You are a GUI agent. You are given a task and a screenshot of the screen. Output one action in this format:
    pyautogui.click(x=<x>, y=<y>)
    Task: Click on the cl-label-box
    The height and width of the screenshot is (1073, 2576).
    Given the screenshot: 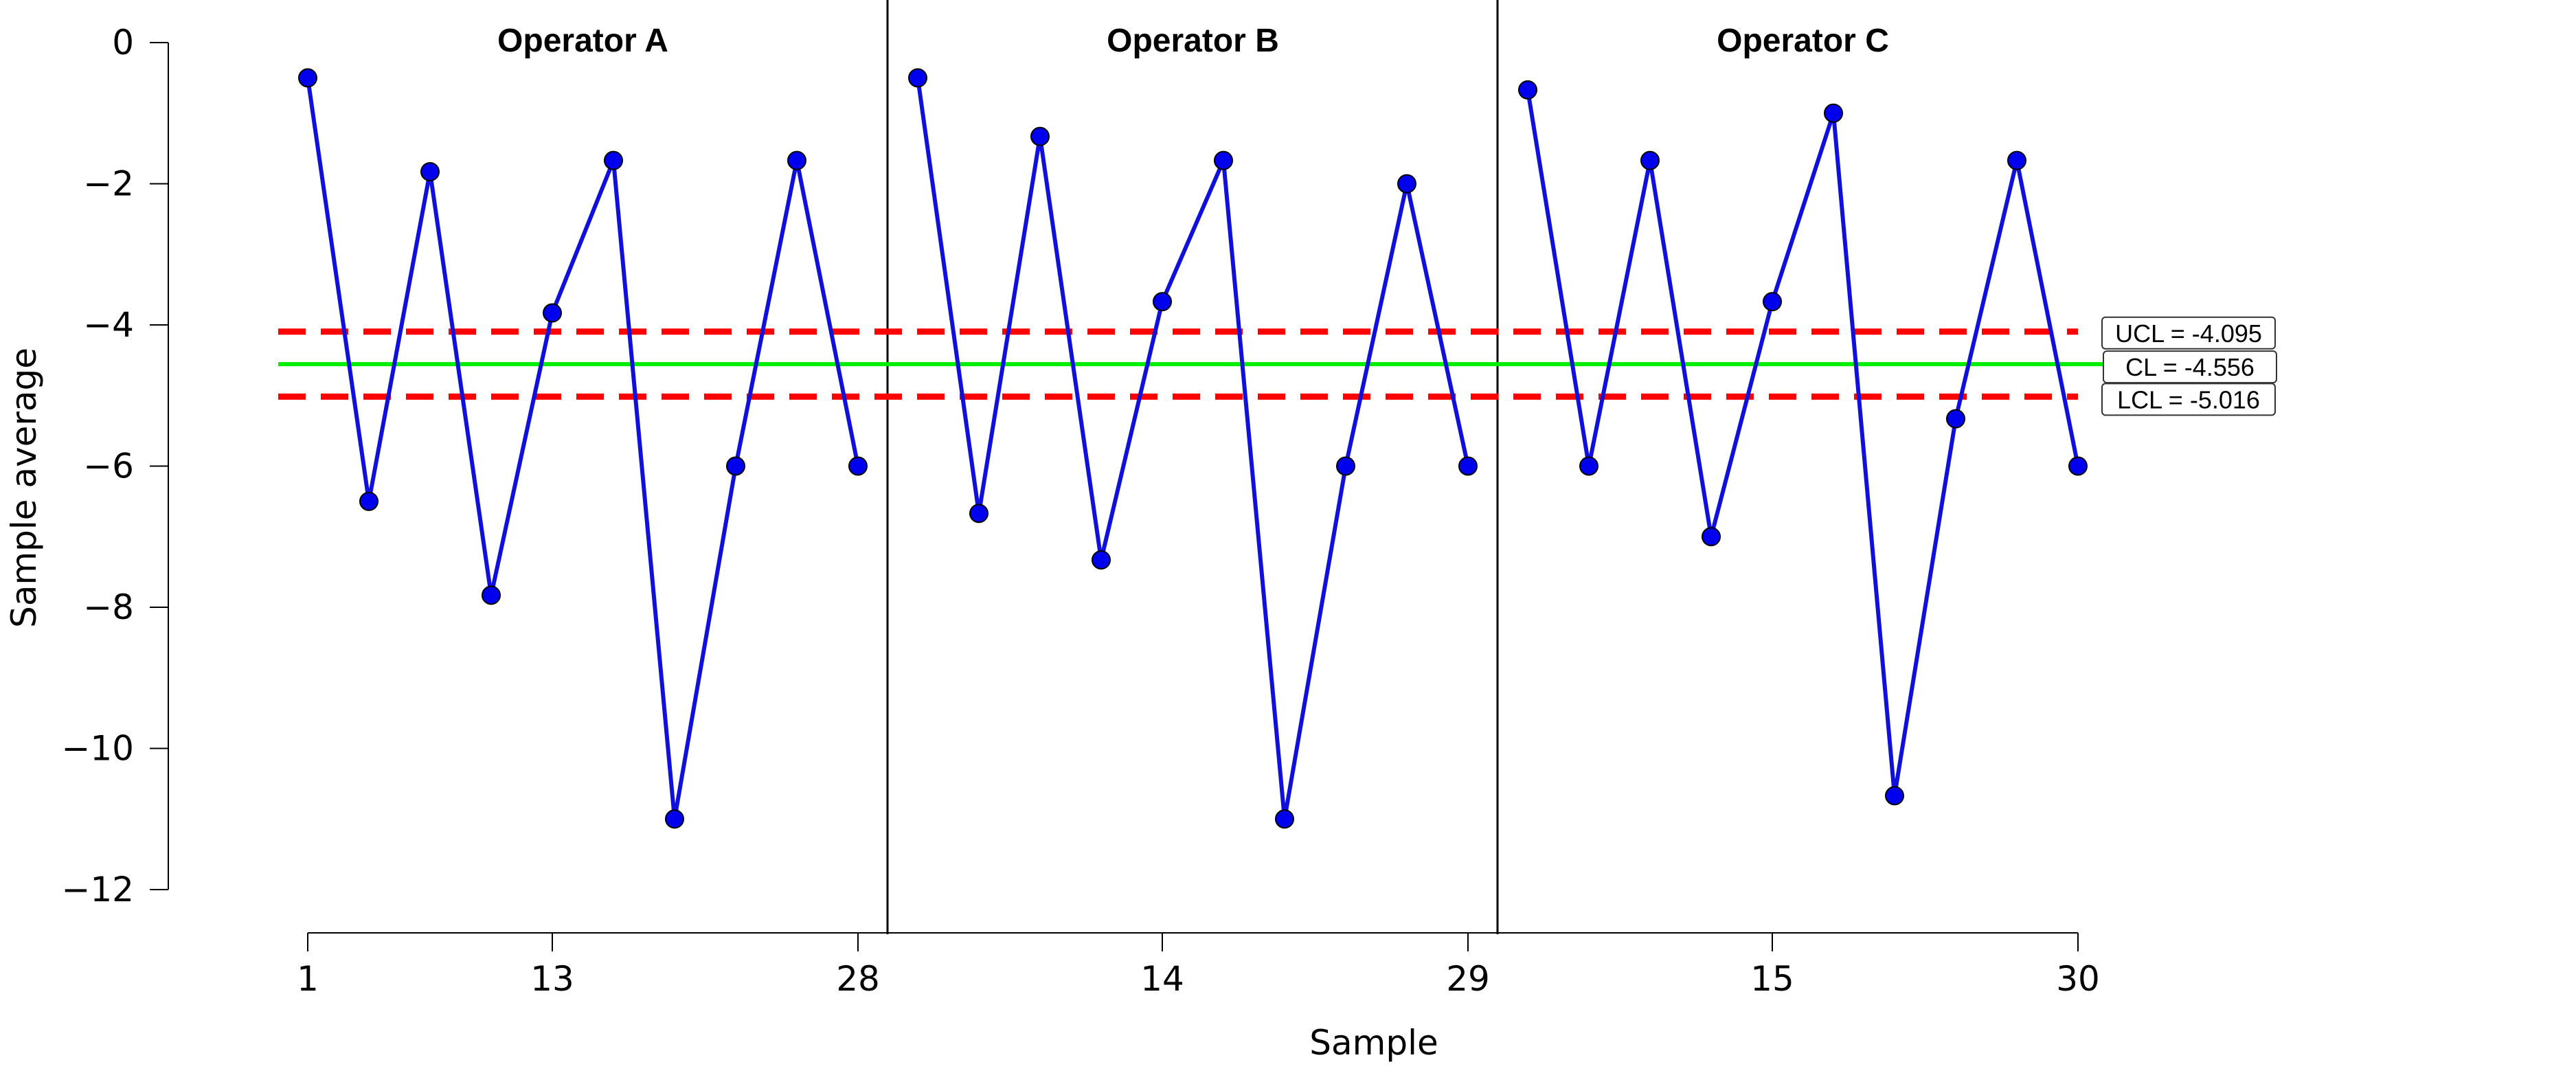 What is the action you would take?
    pyautogui.click(x=2190, y=367)
    